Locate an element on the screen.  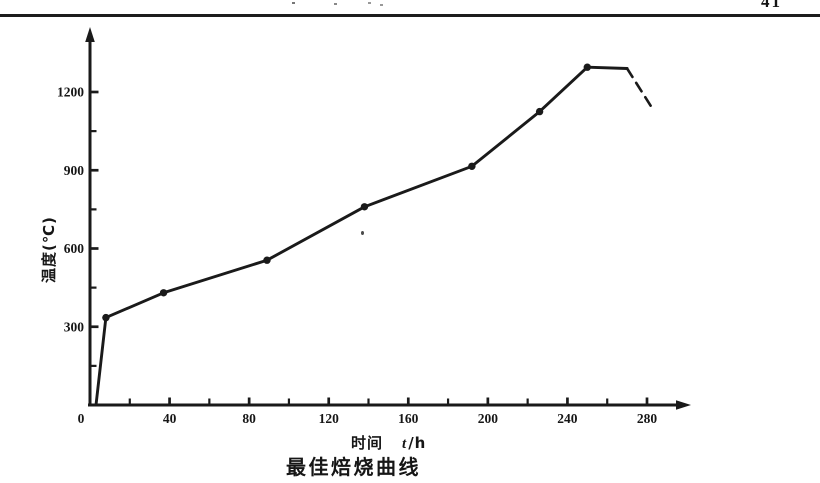
x-axis-title-unit: /h is located at coordinates (417, 443).